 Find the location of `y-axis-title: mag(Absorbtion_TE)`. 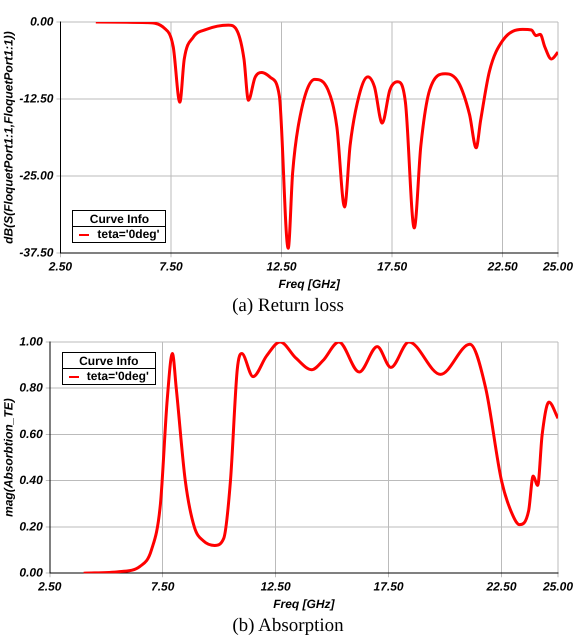

y-axis-title: mag(Absorbtion_TE) is located at coordinates (9, 457).